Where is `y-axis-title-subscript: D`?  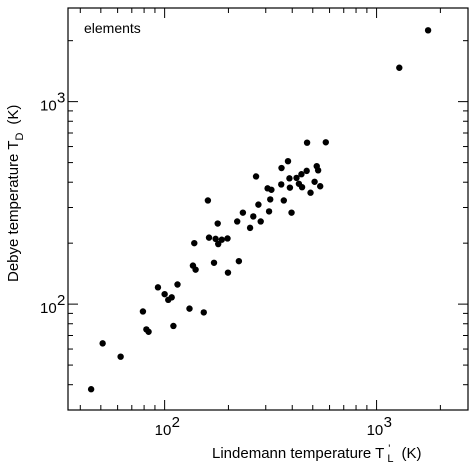 y-axis-title-subscript: D is located at coordinates (20, 137).